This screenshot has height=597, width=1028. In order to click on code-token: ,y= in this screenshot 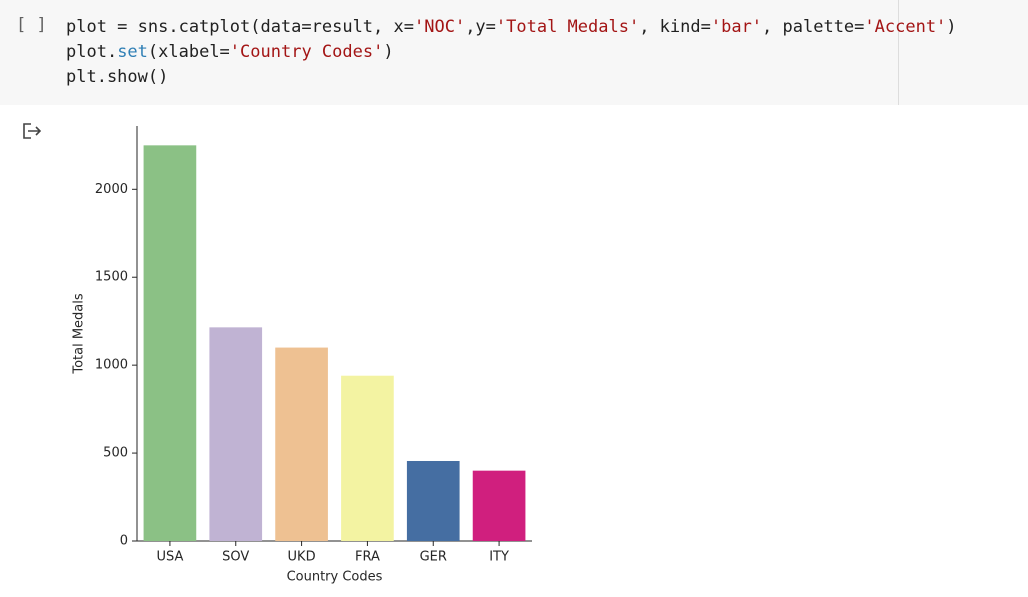, I will do `click(480, 27)`.